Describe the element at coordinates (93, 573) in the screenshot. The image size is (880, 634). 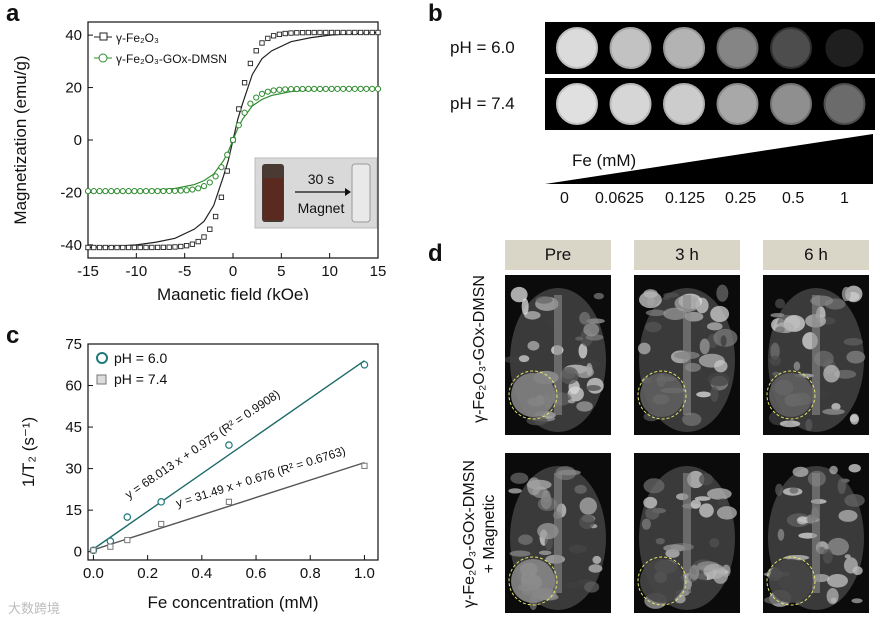
I see `x-tick-label: 0.0` at that location.